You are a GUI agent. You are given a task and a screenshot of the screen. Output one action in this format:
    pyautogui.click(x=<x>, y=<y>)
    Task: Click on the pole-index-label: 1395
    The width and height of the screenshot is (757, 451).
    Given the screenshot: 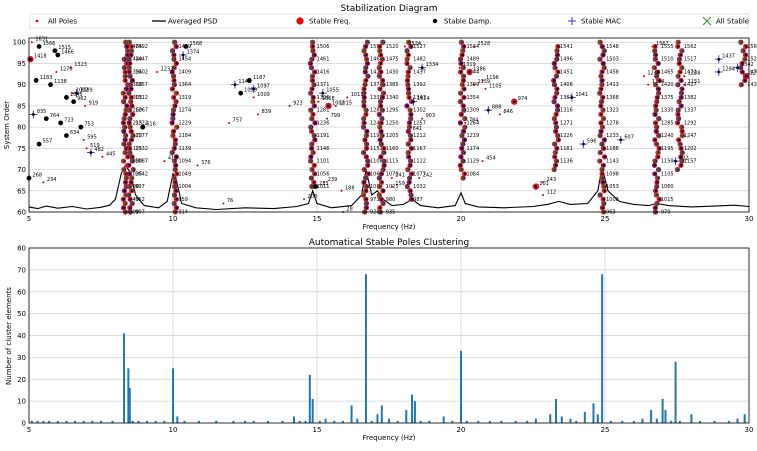 What is the action you would take?
    pyautogui.click(x=135, y=72)
    